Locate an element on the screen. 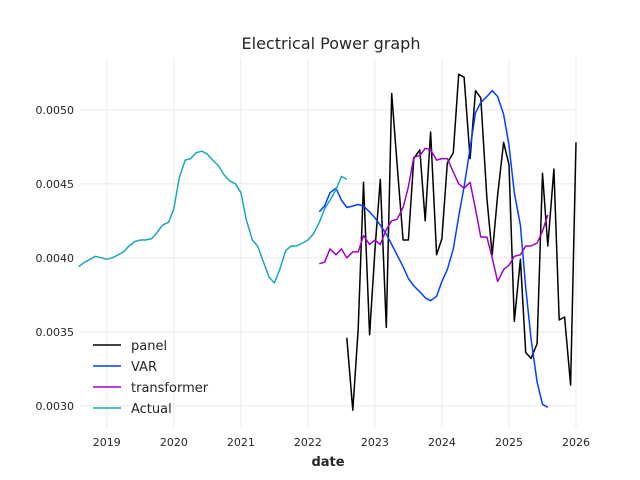  x-axis: 2019 2020 2021 2022 2023 2024 2025 2026 is located at coordinates (341, 442).